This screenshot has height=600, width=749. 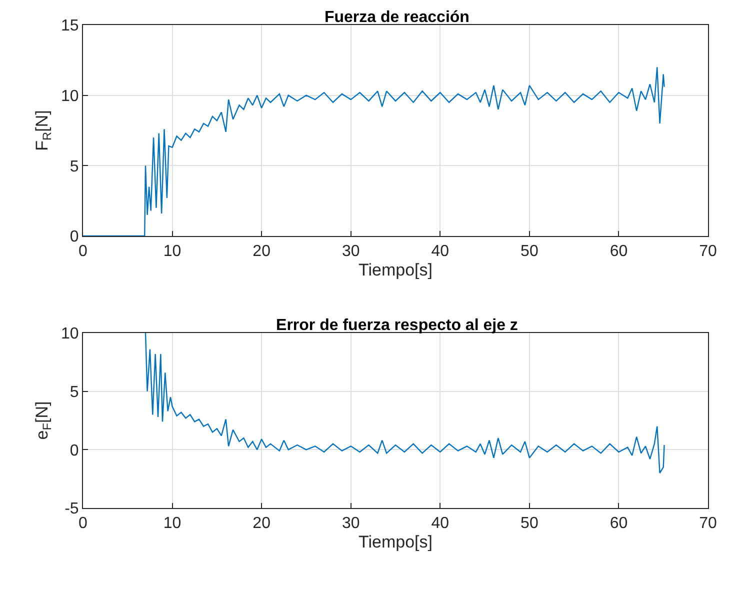 What do you see at coordinates (397, 17) in the screenshot?
I see `chart-title: Fuerza de reacción` at bounding box center [397, 17].